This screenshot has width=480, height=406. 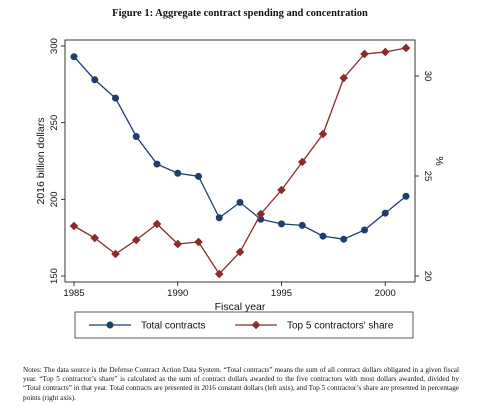 What do you see at coordinates (439, 160) in the screenshot?
I see `y-right-axis-label: %` at bounding box center [439, 160].